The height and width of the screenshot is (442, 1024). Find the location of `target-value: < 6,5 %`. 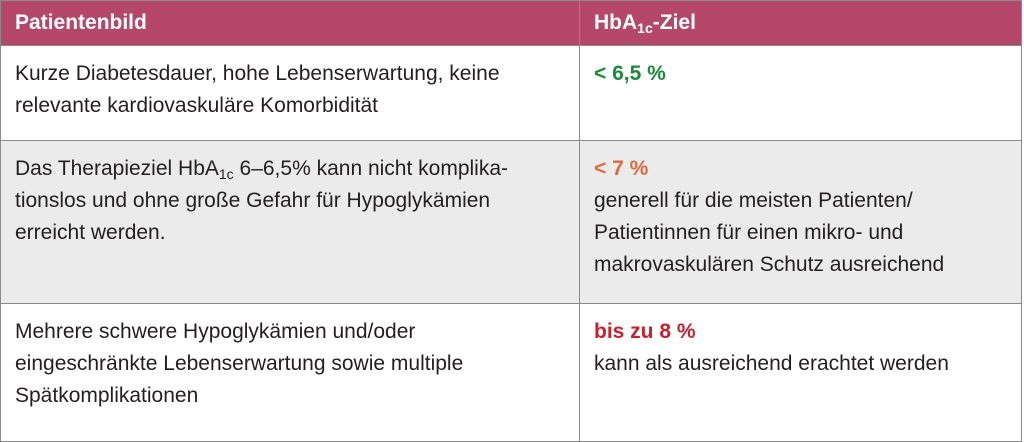

target-value: < 6,5 % is located at coordinates (630, 73).